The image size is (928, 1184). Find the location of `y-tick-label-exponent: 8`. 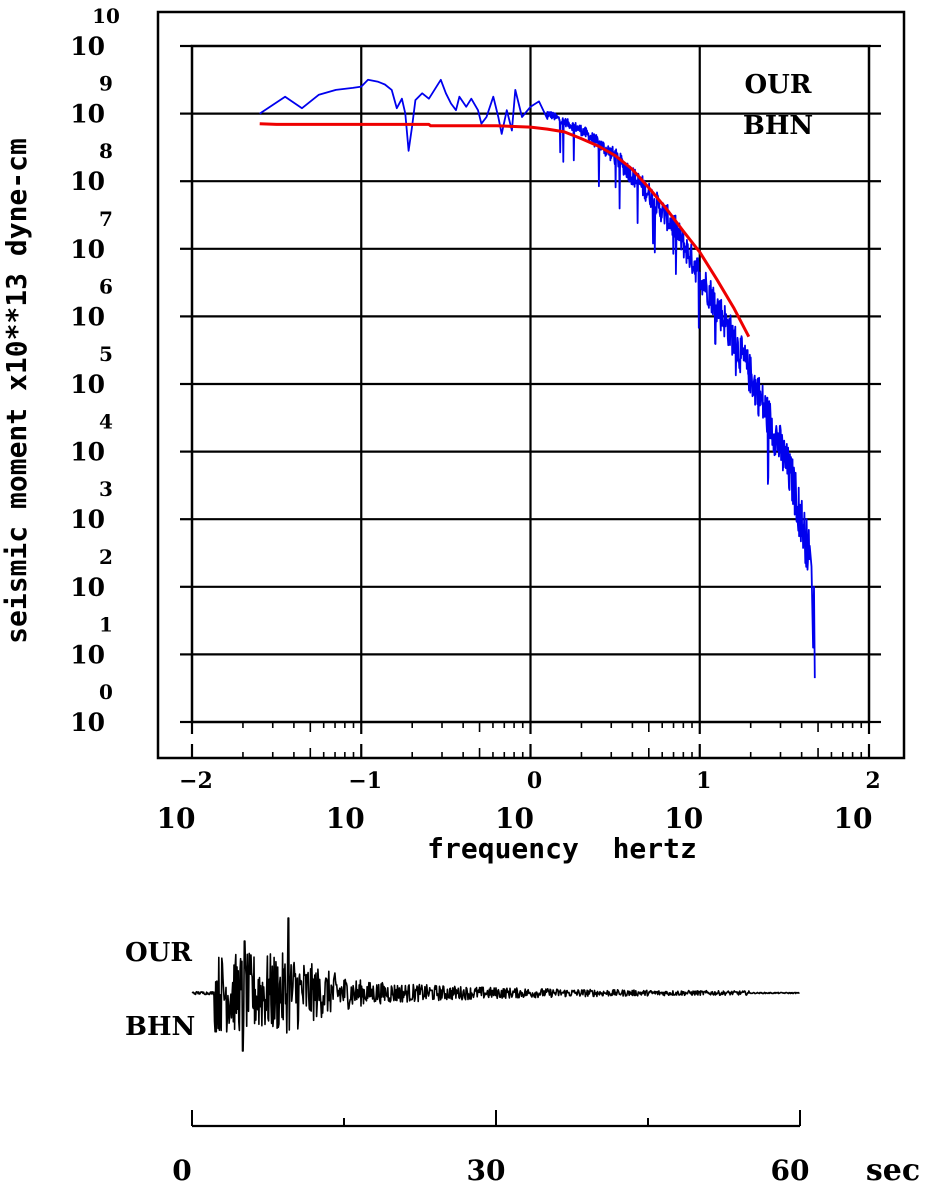

y-tick-label-exponent: 8 is located at coordinates (106, 151).